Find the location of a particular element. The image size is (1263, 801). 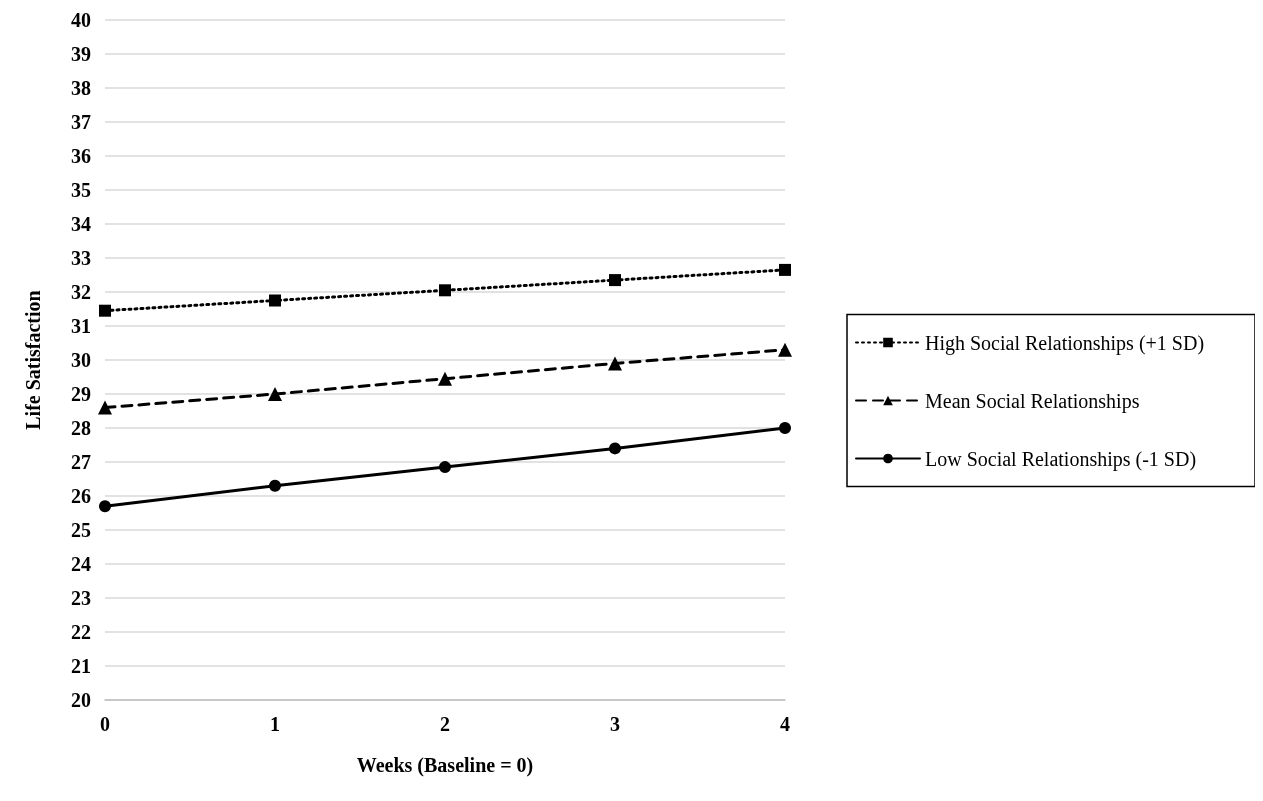

y-tick-label: 34 is located at coordinates (81, 224).